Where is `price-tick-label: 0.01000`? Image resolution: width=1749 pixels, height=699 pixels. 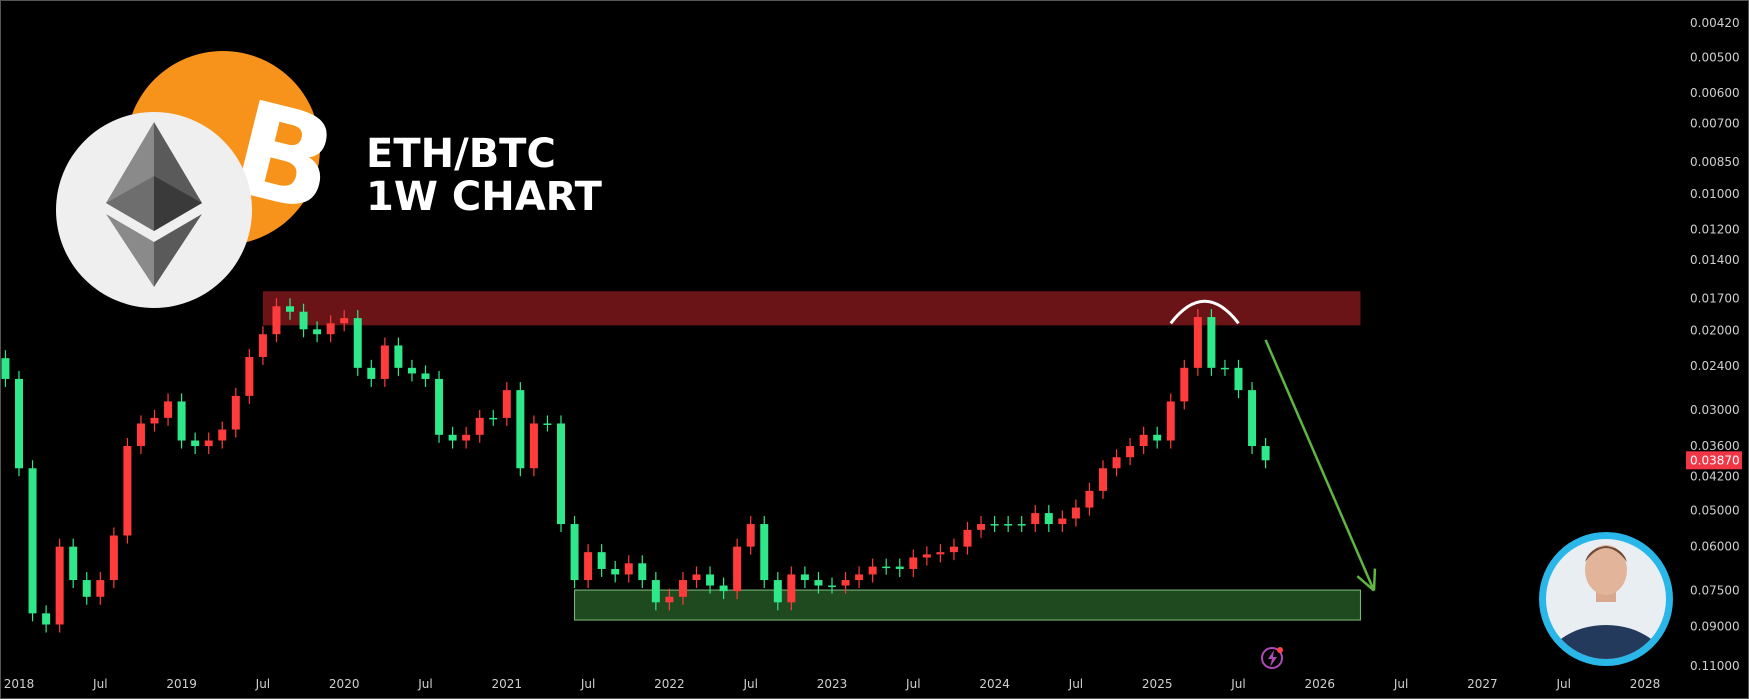
price-tick-label: 0.01000 is located at coordinates (1715, 194).